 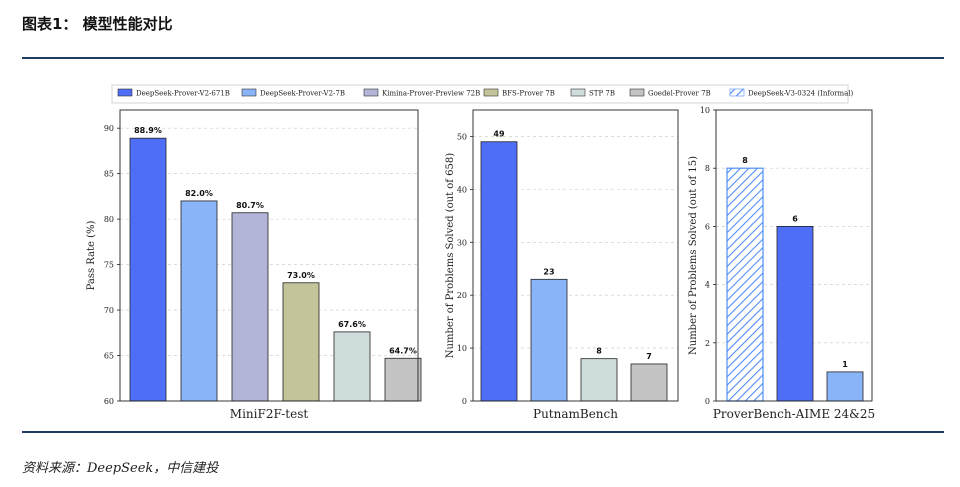 What do you see at coordinates (462, 189) in the screenshot?
I see `y-tick-label: 40` at bounding box center [462, 189].